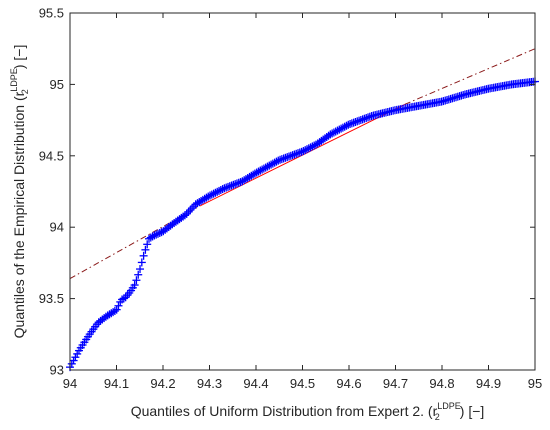 This screenshot has width=550, height=430. I want to click on x-tick-label: 94.2, so click(162, 383).